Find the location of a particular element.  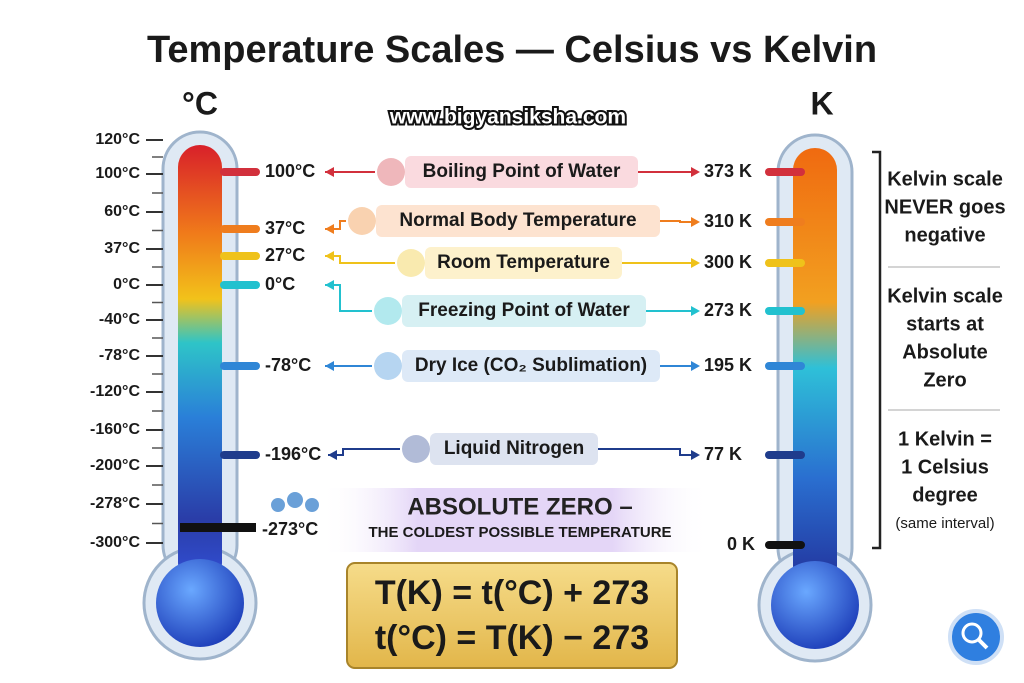

note-aside: (same interval) is located at coordinates (944, 523).